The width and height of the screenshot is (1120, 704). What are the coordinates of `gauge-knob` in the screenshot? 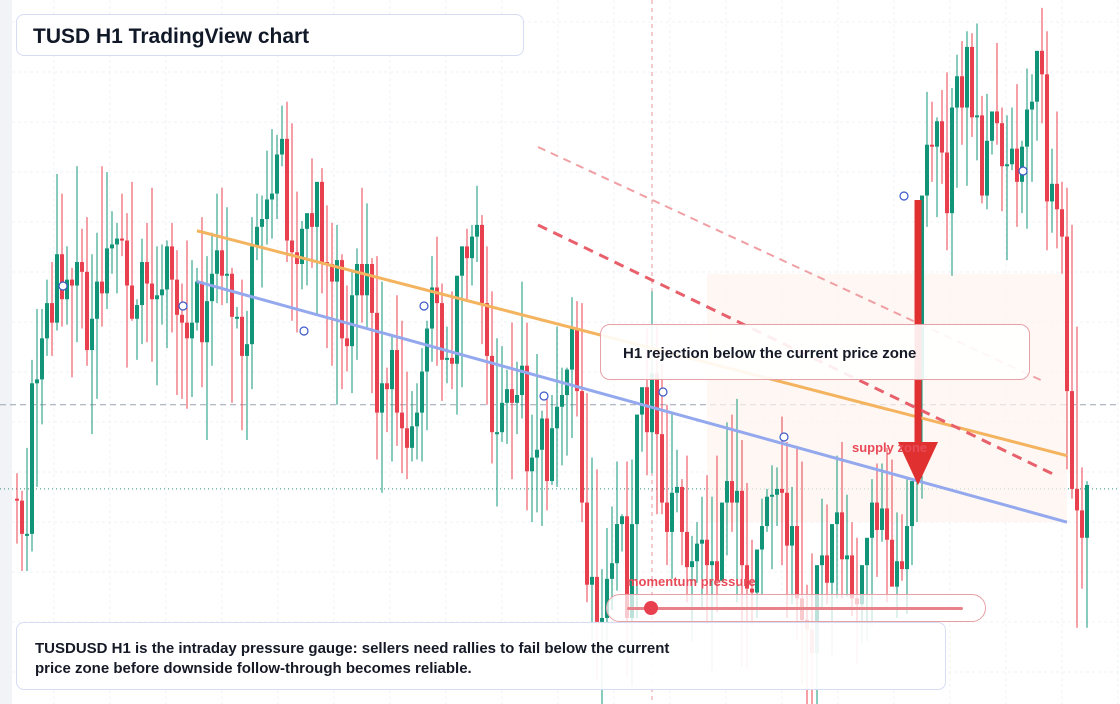 It's located at (650, 608).